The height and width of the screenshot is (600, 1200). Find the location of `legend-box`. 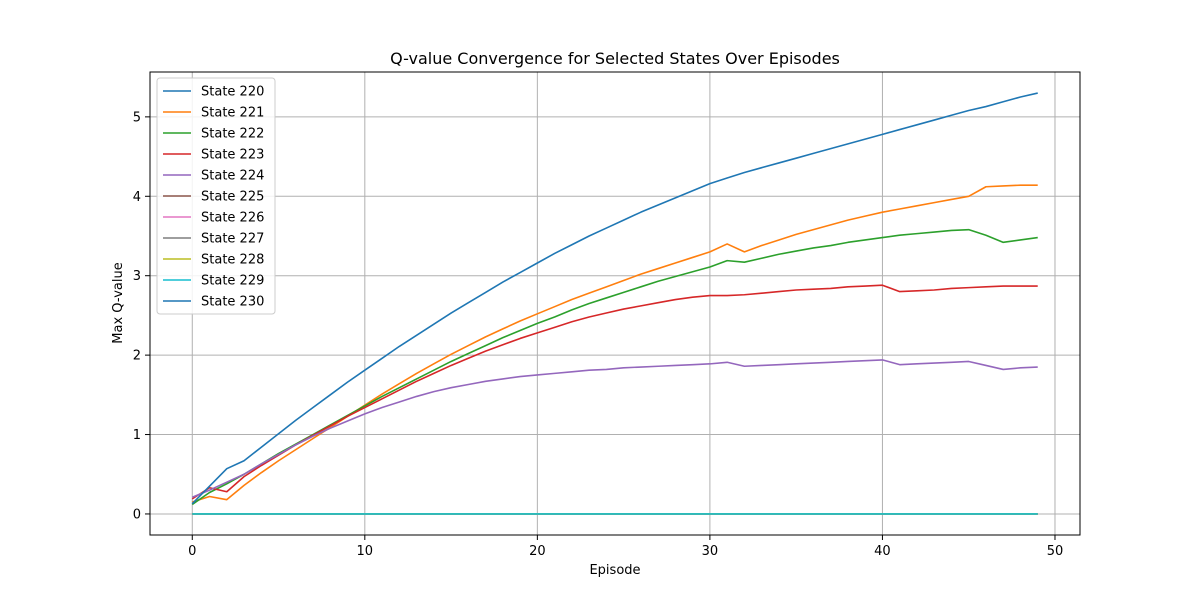

legend-box is located at coordinates (216, 196).